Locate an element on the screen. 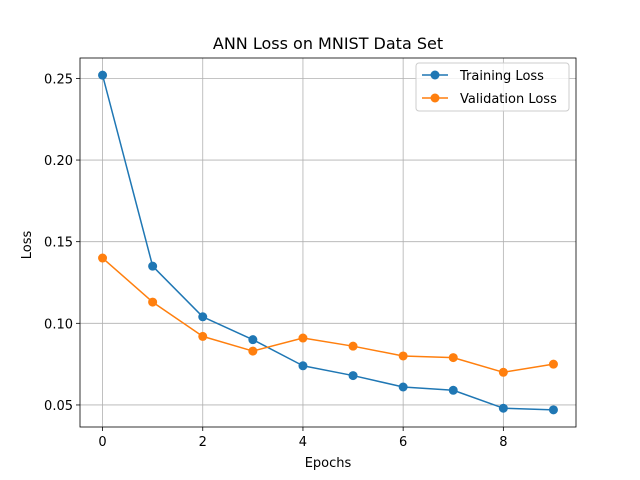  x-tick-label: 0 is located at coordinates (102, 442).